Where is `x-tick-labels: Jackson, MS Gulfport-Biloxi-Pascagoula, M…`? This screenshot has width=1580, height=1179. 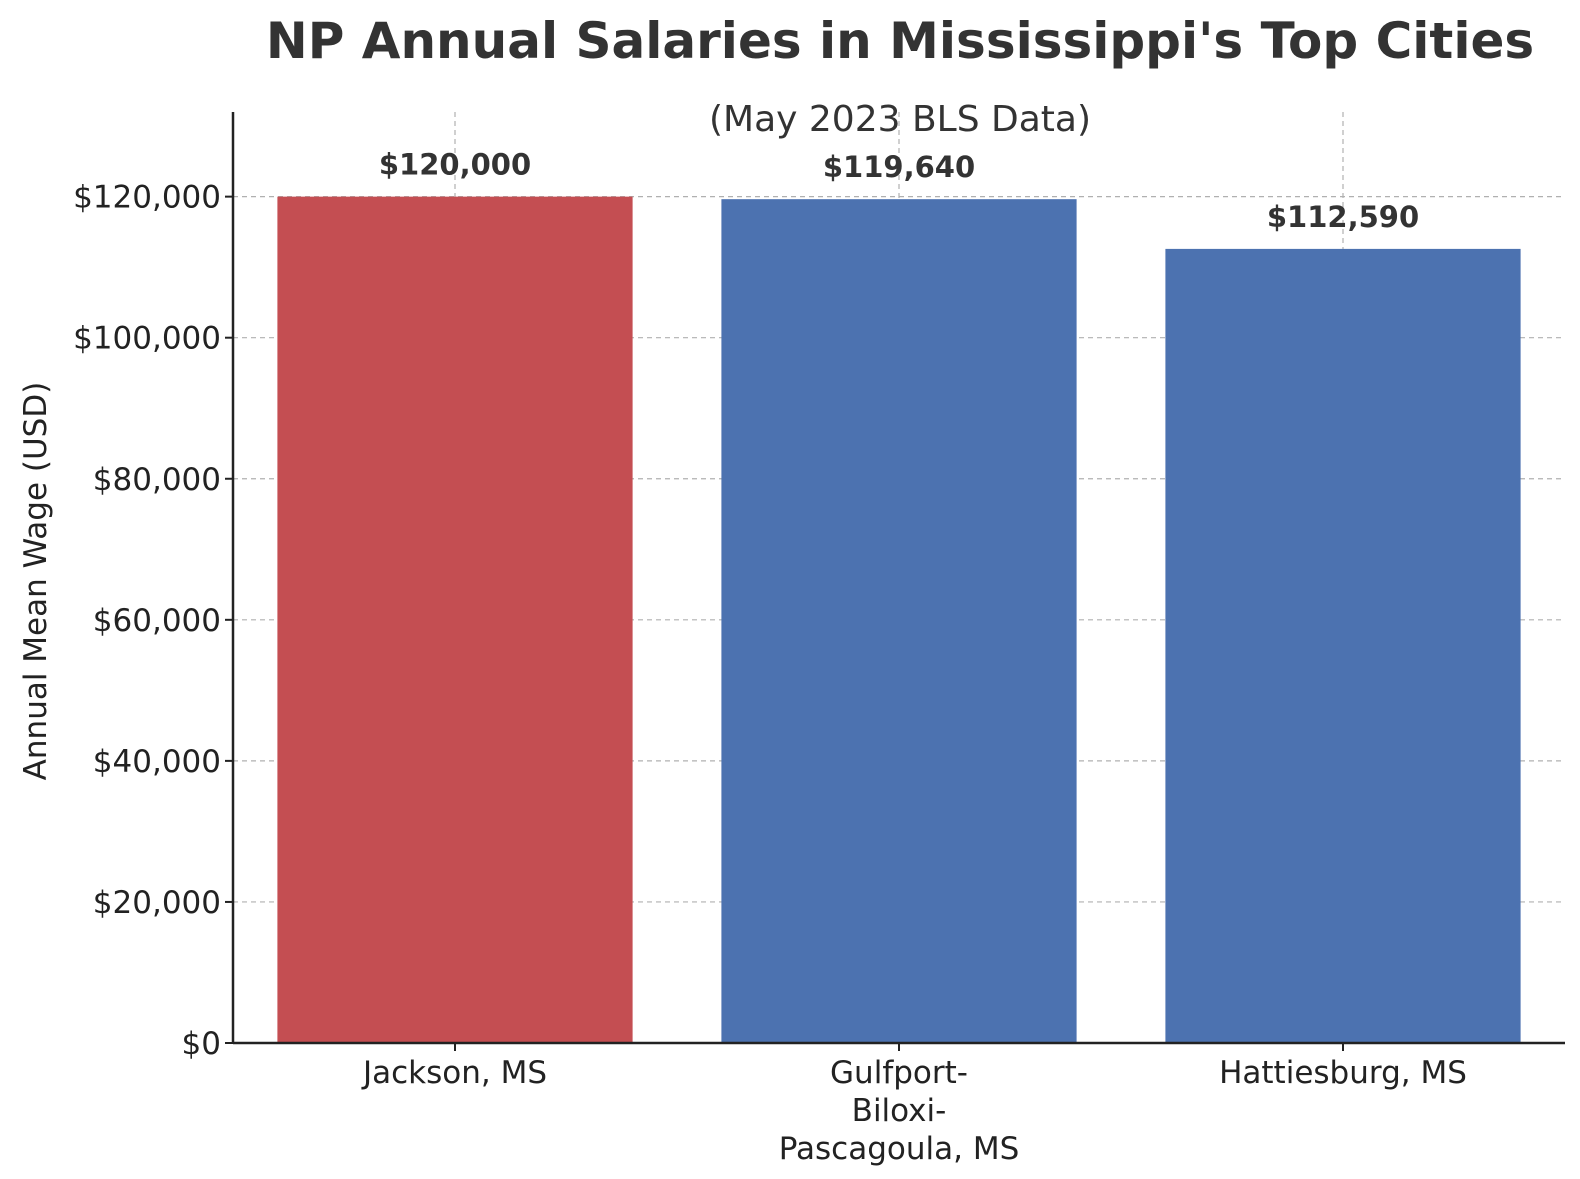 x-tick-labels: Jackson, MS Gulfport-Biloxi-Pascagoula, M… is located at coordinates (914, 1105).